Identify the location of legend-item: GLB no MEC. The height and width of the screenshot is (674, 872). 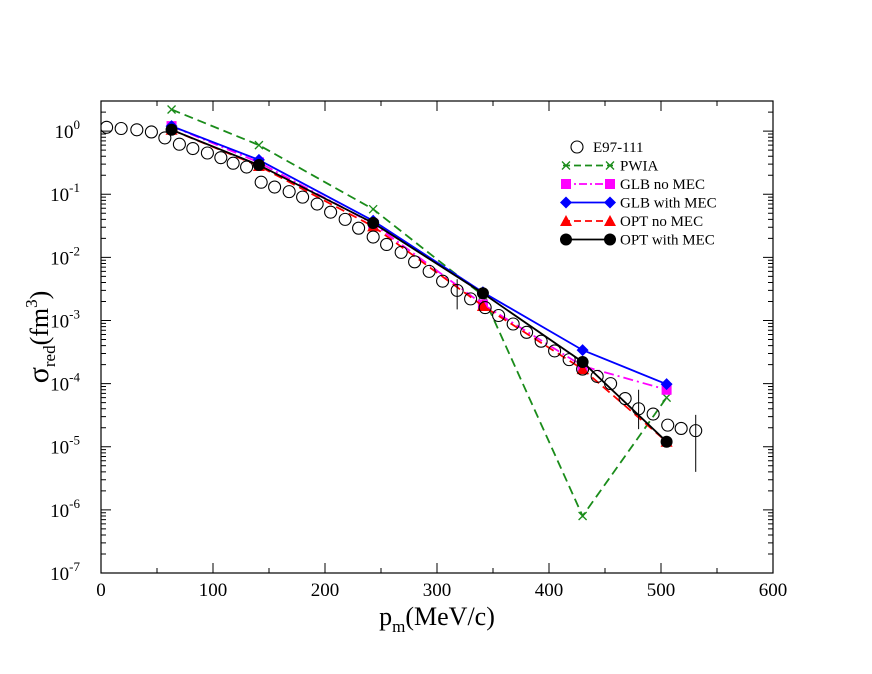
(633, 185).